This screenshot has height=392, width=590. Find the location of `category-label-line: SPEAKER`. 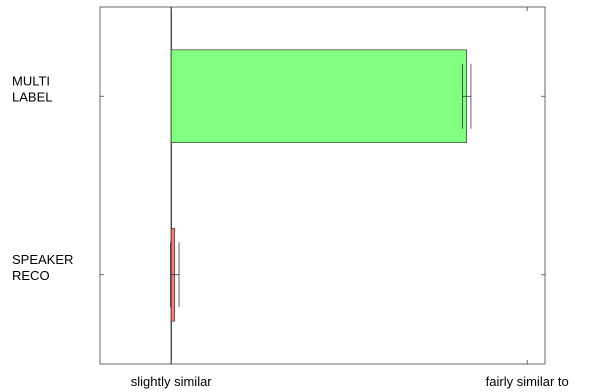

category-label-line: SPEAKER is located at coordinates (42, 259).